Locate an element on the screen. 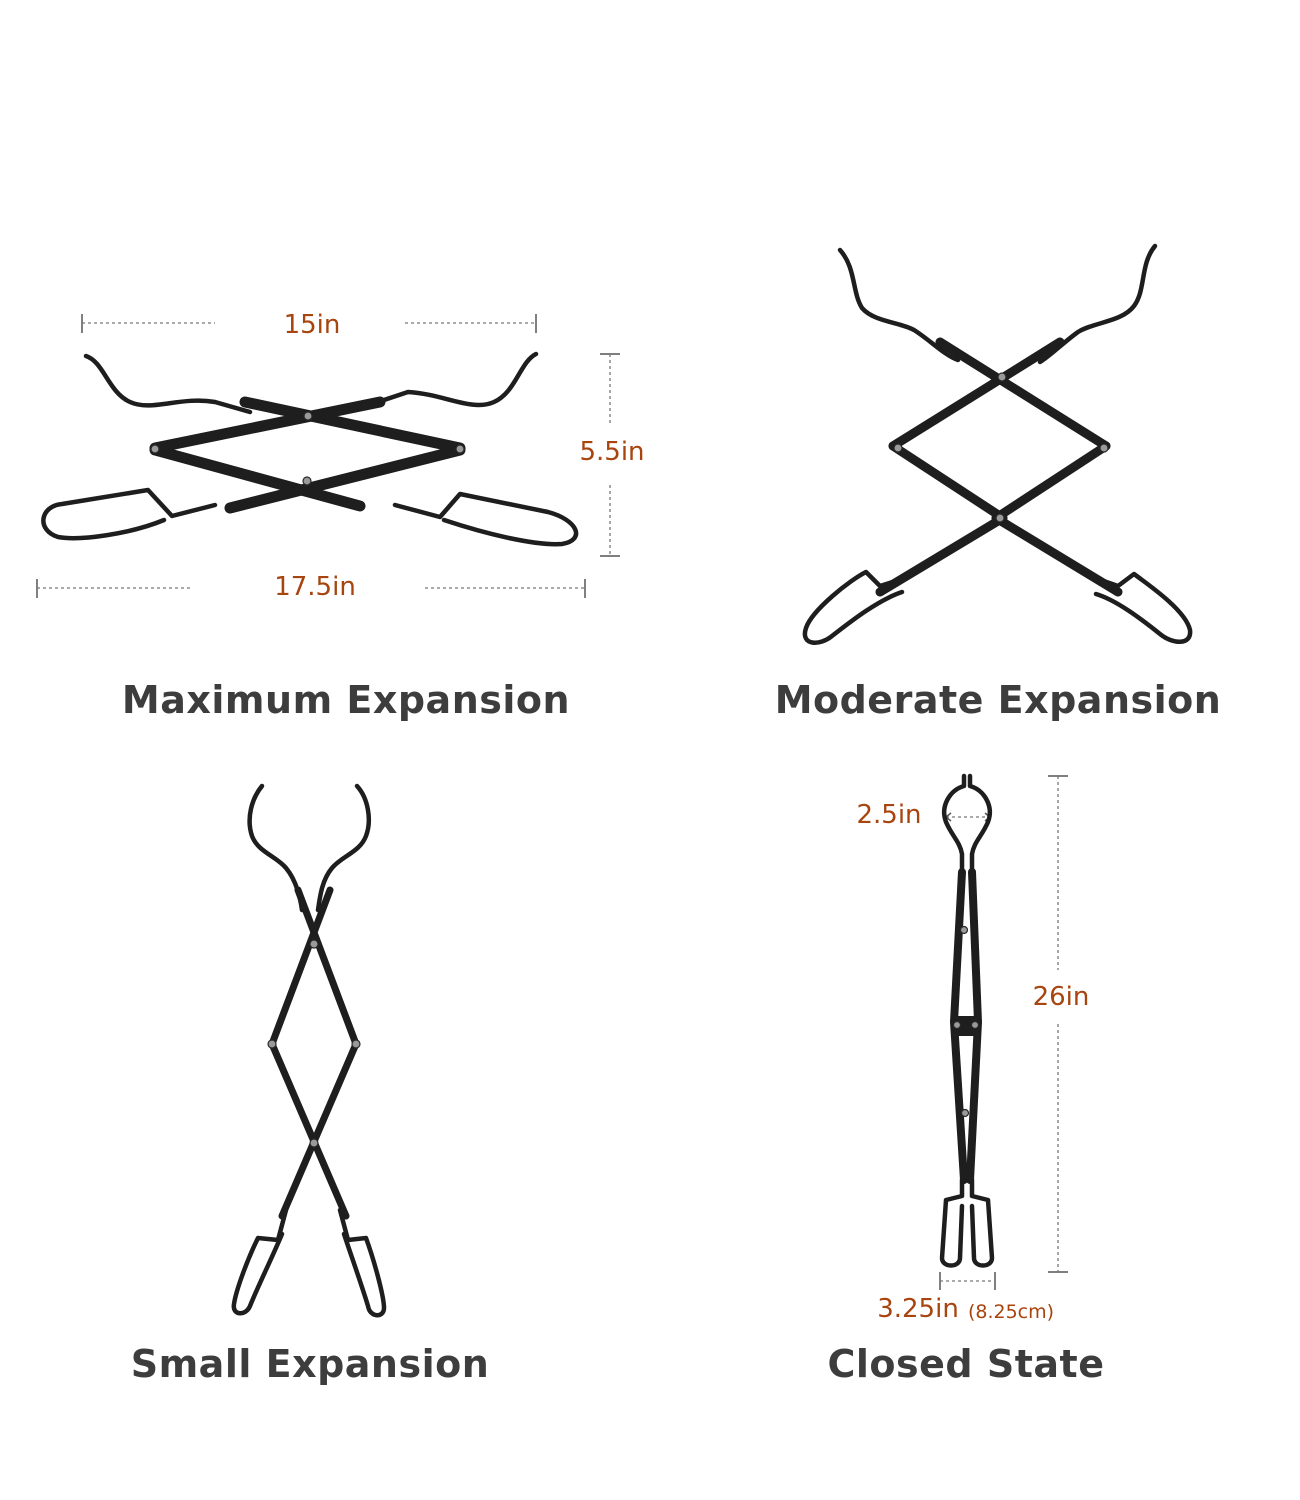 This screenshot has height=1500, width=1300. dimension-label-8-25cm: (8.25cm) is located at coordinates (1011, 1312).